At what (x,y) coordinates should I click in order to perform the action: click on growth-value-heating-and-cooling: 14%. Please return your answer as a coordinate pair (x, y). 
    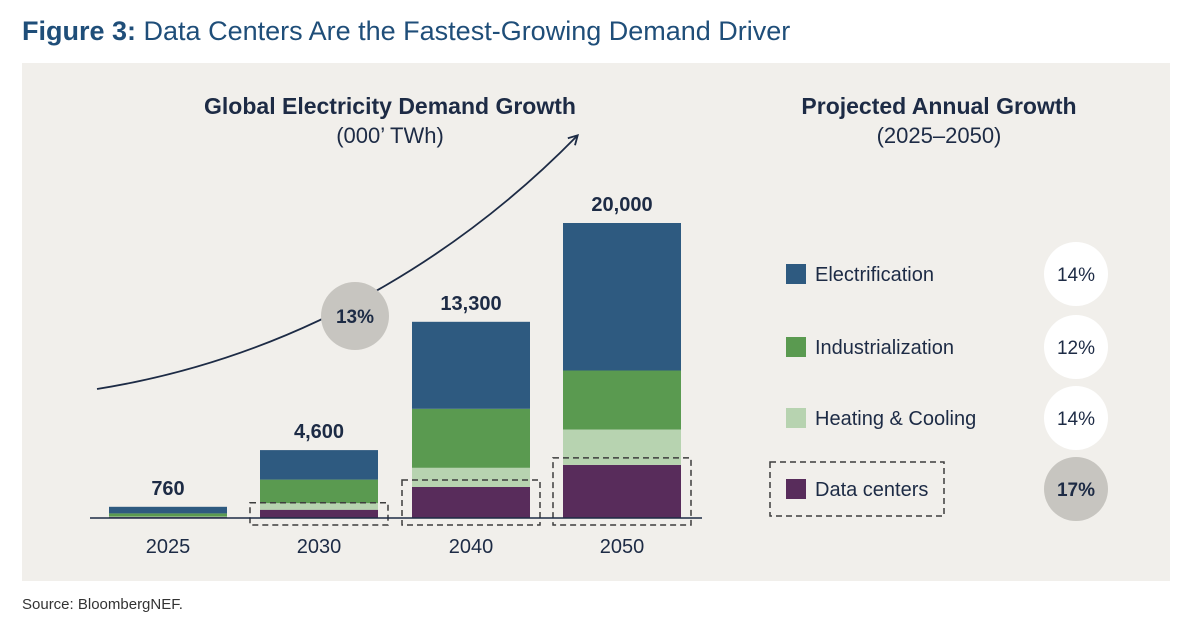
    Looking at the image, I should click on (1076, 419).